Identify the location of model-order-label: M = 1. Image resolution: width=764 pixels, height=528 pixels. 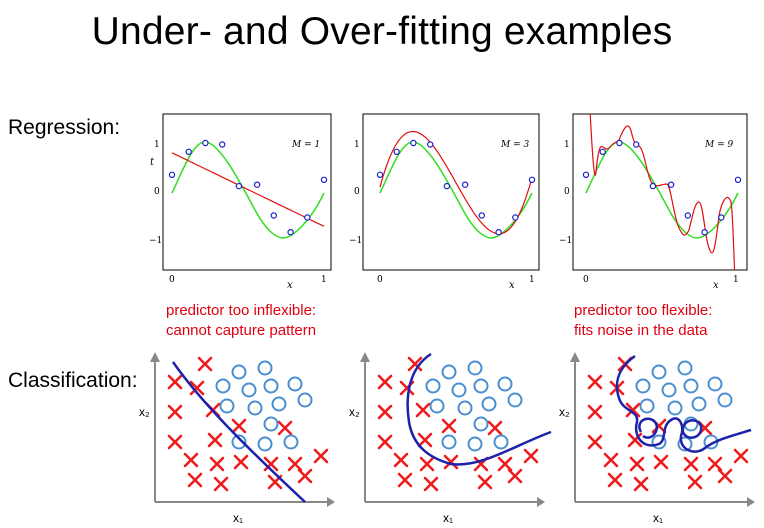
(305, 145).